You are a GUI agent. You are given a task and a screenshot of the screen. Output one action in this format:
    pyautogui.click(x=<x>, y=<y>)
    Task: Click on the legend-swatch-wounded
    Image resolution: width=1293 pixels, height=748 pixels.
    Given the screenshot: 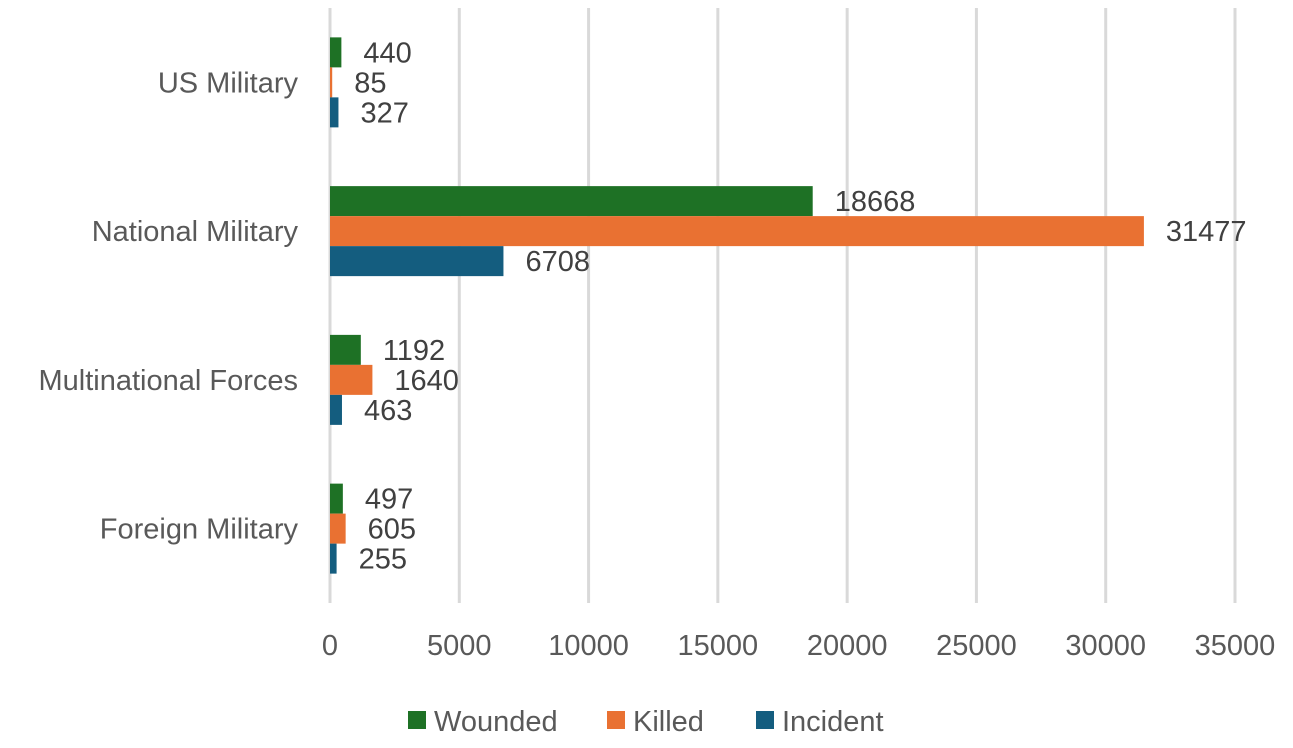 What is the action you would take?
    pyautogui.click(x=417, y=720)
    